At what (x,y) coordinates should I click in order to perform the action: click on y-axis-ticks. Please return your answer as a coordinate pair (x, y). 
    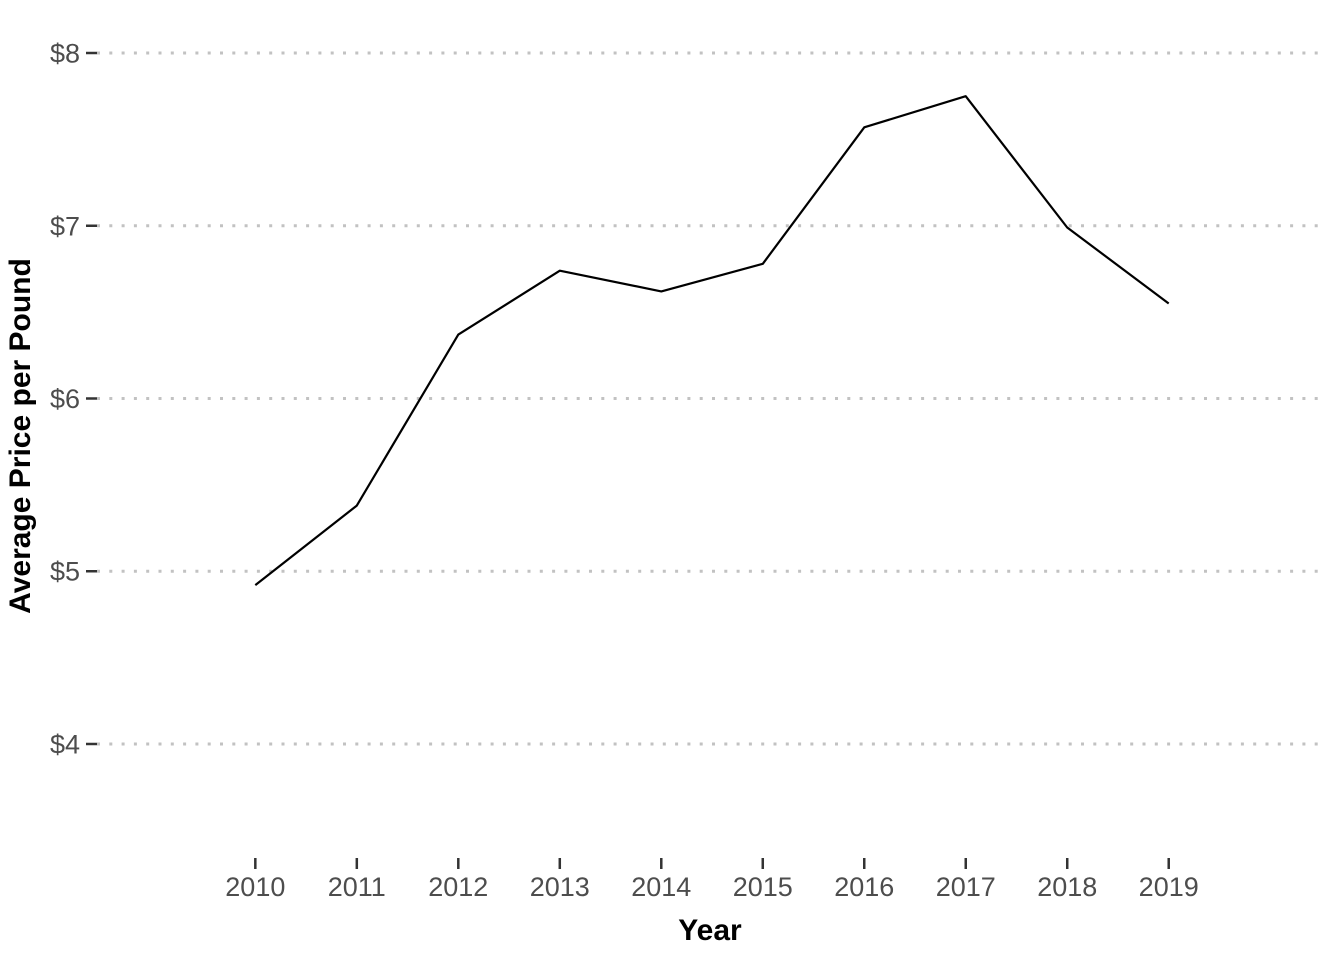
    Looking at the image, I should click on (91, 398).